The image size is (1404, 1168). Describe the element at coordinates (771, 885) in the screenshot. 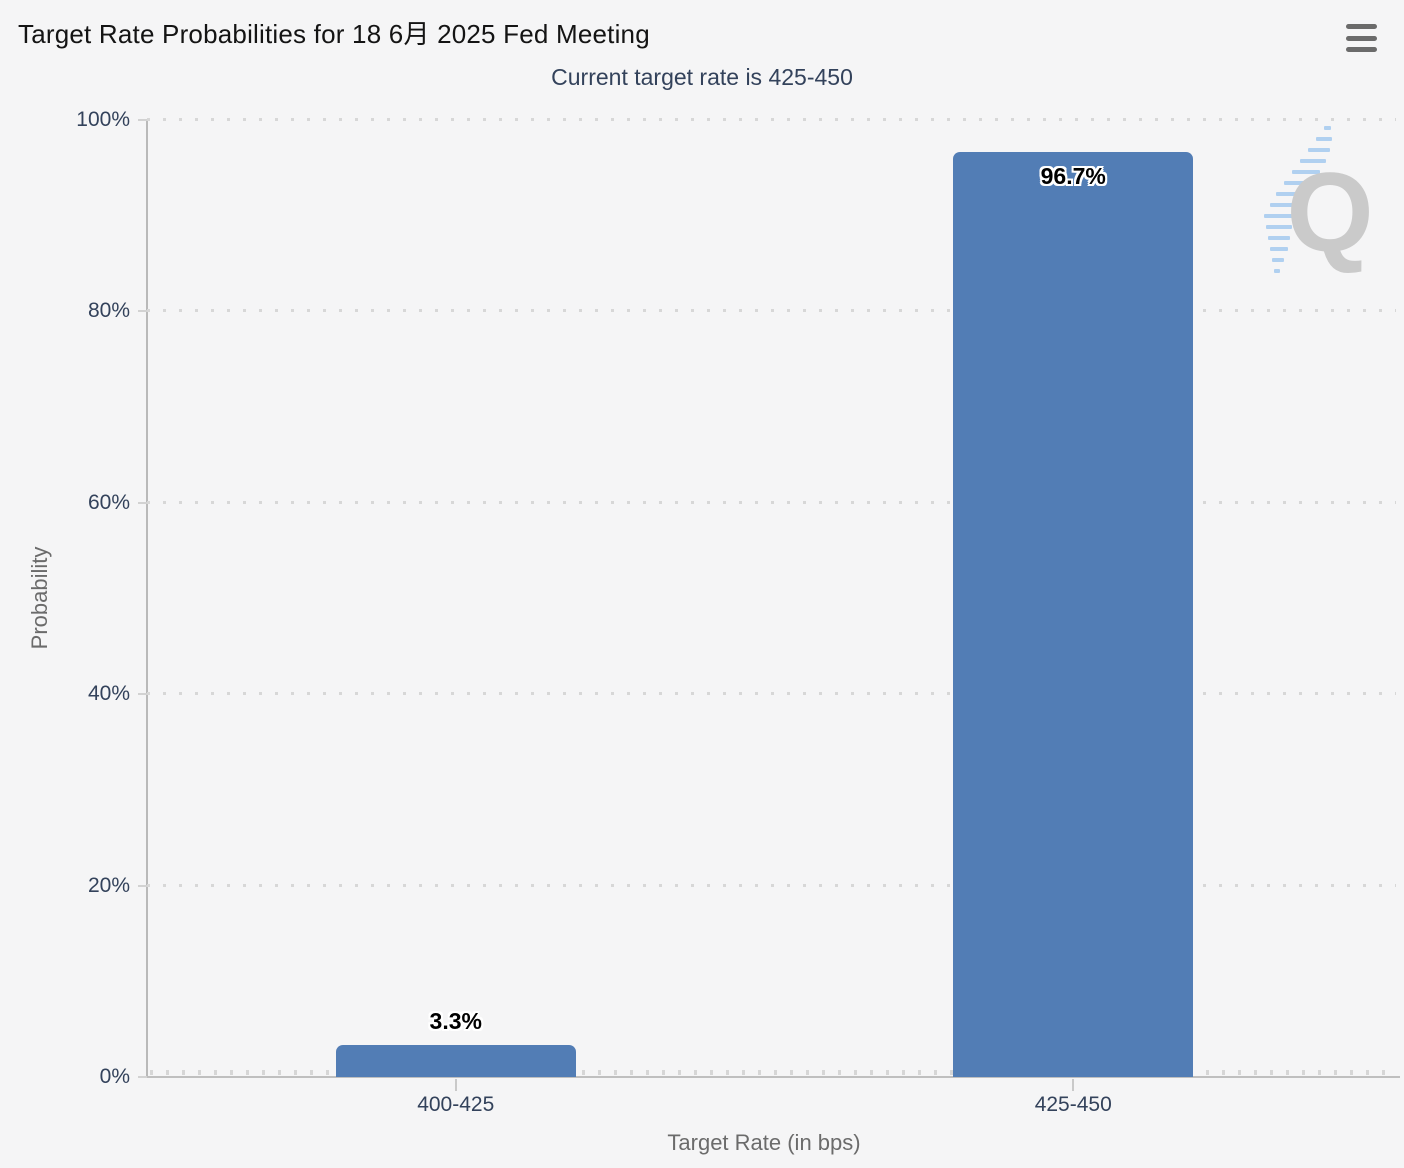

I see `gridline-20%` at that location.